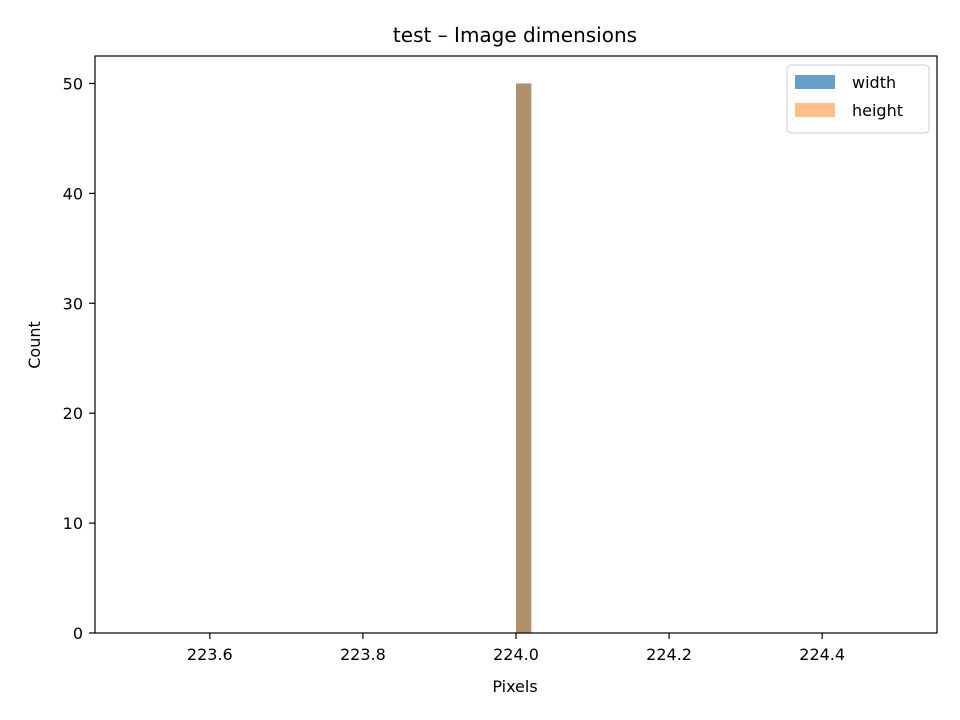 This screenshot has height=720, width=960. I want to click on x-tick-label: 224.2, so click(669, 654).